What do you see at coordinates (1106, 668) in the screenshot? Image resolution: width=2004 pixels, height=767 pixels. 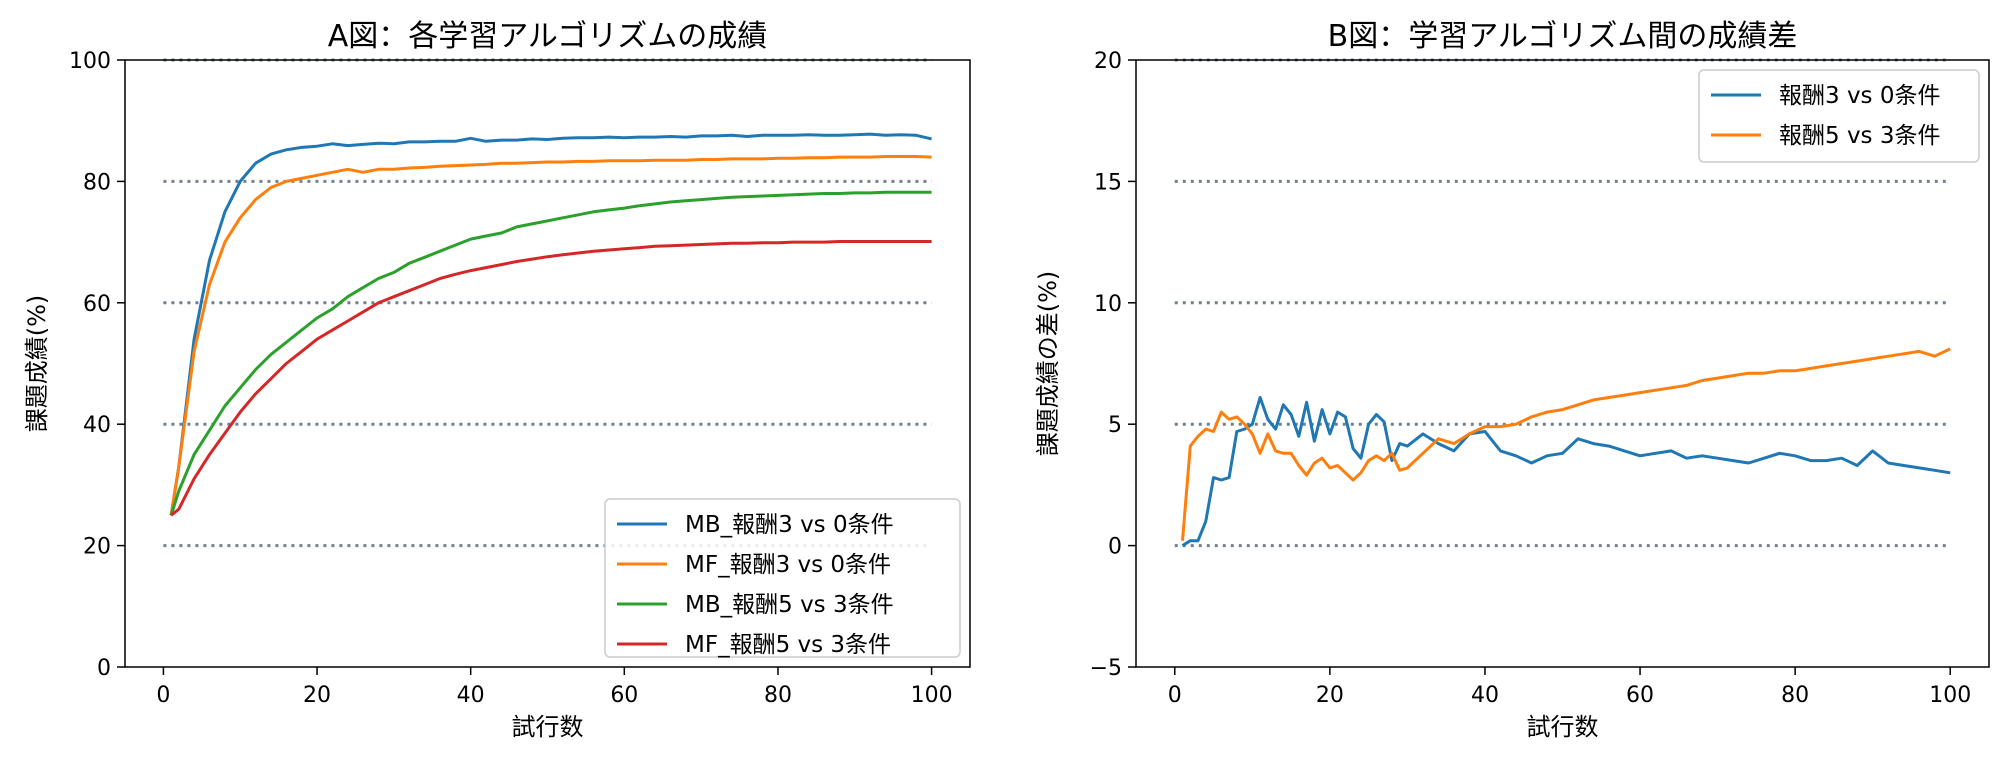 I see `y-tick-label: −5` at bounding box center [1106, 668].